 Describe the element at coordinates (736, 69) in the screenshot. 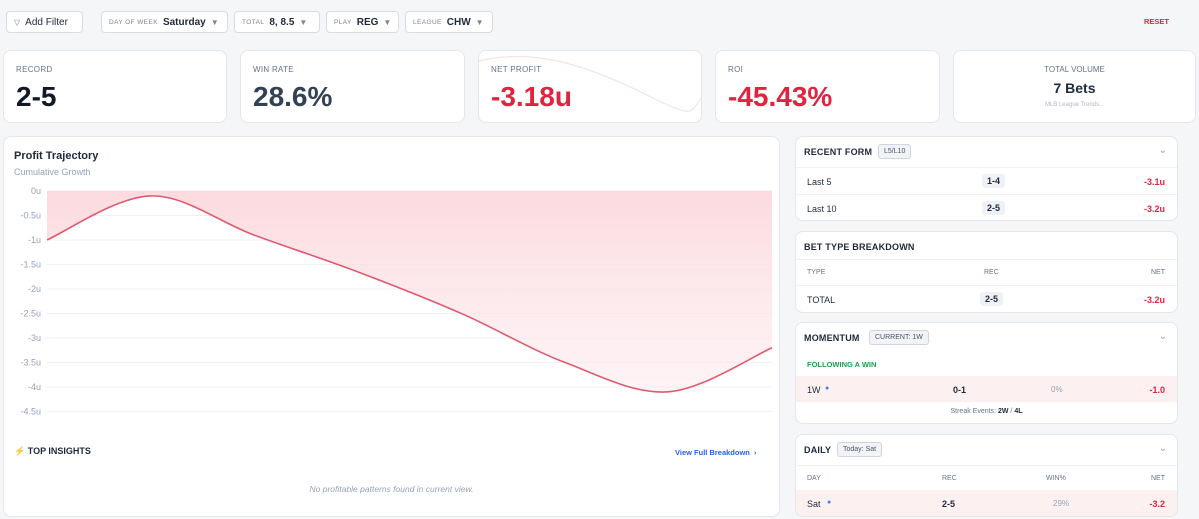

I see `stat-label: ROI` at that location.